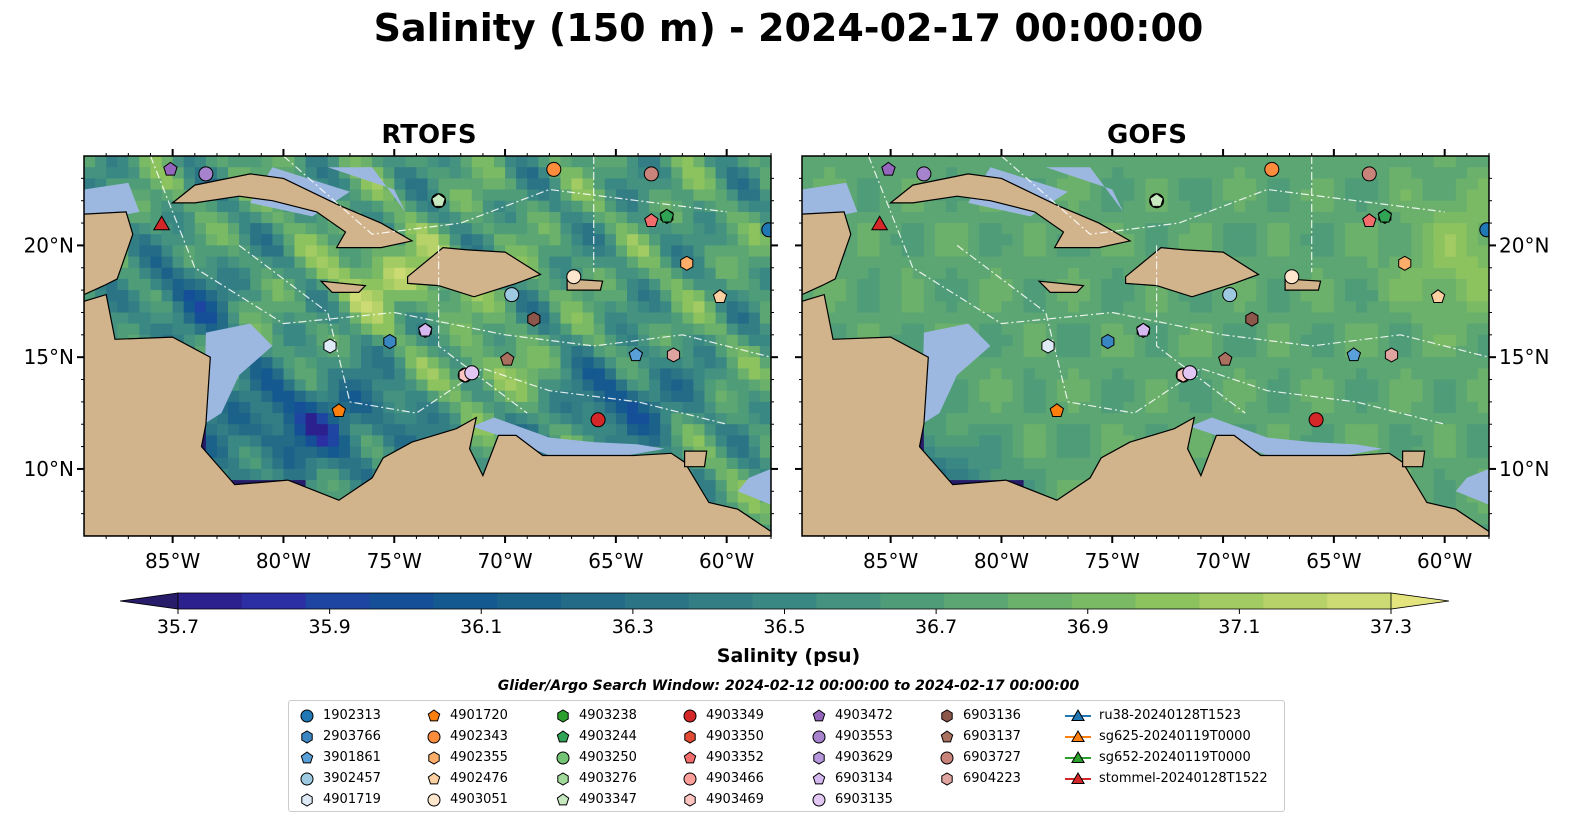  I want to click on glider-stommel-20240128T1522, so click(879, 223).